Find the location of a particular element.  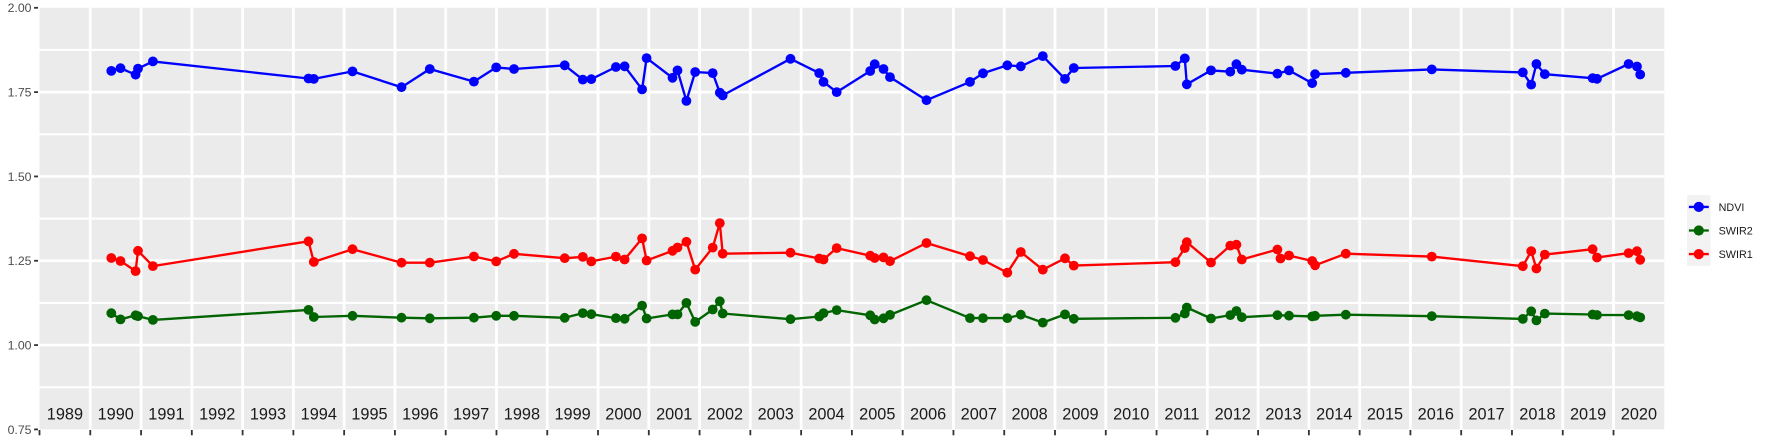

svg-text: 2015 is located at coordinates (1385, 414).